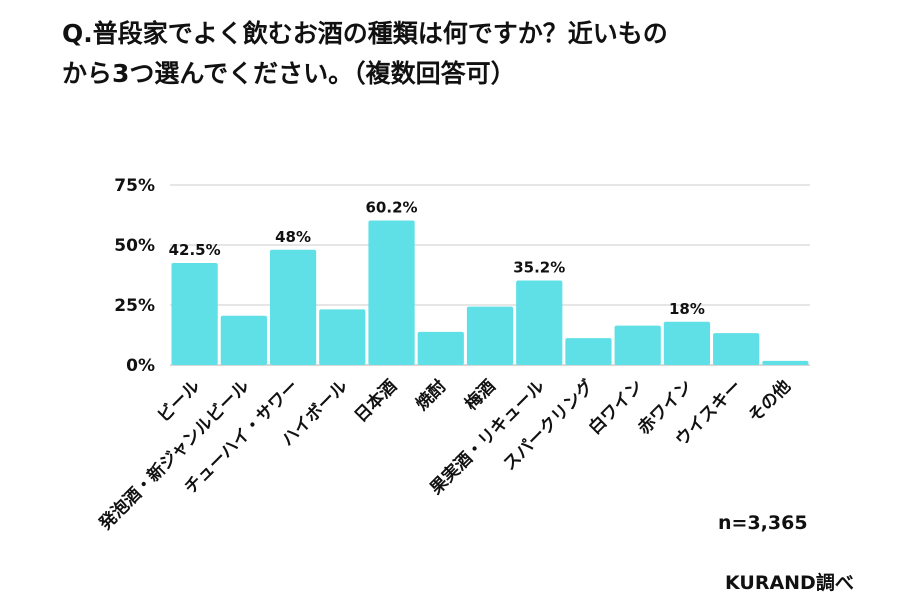 The width and height of the screenshot is (900, 600). Describe the element at coordinates (134, 246) in the screenshot. I see `y-tick-label: 50%` at that location.